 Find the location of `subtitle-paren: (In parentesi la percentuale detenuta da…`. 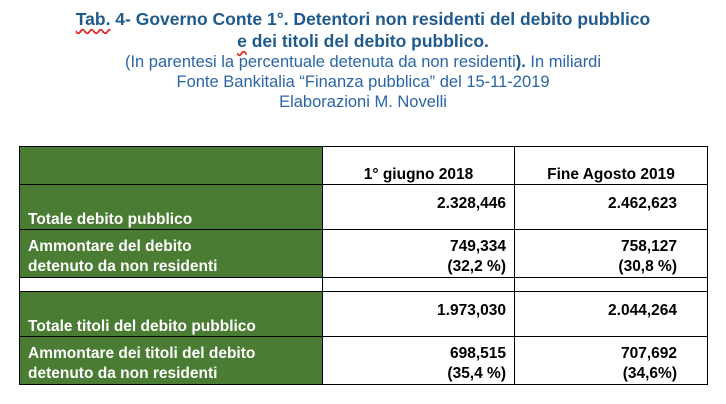

subtitle-paren: (In parentesi la percentuale detenuta da… is located at coordinates (320, 62).